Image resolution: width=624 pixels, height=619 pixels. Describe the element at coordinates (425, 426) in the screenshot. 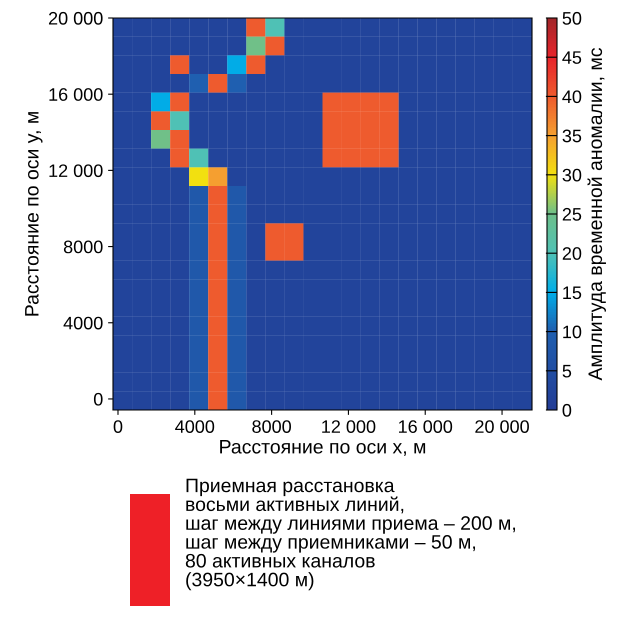

I see `x-tick-label: 16 000` at that location.